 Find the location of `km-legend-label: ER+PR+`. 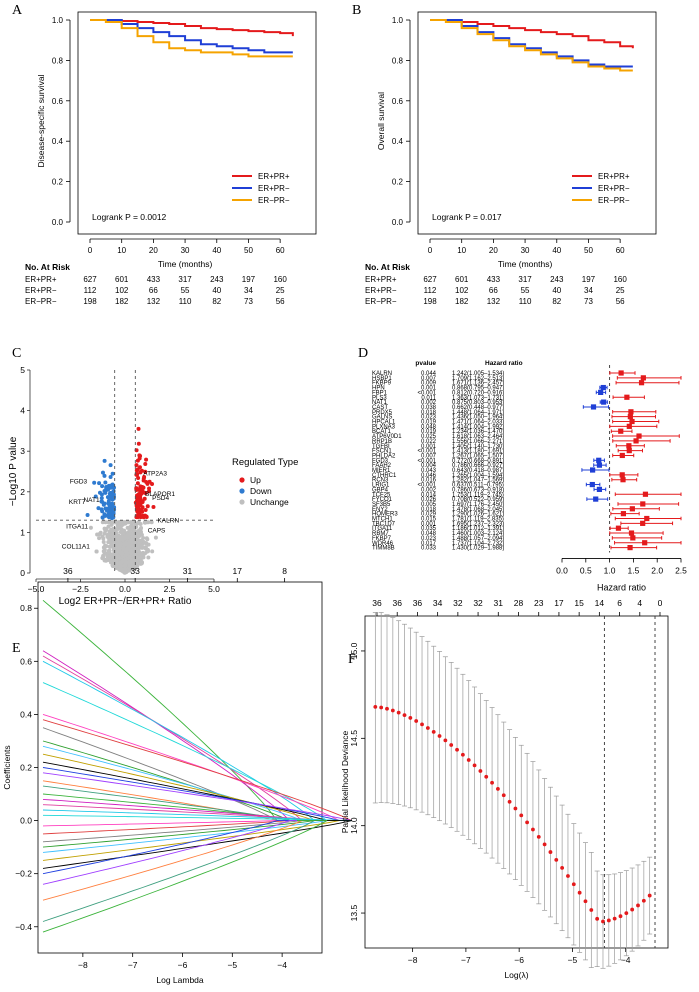

km-legend-label: ER+PR+ is located at coordinates (614, 176).